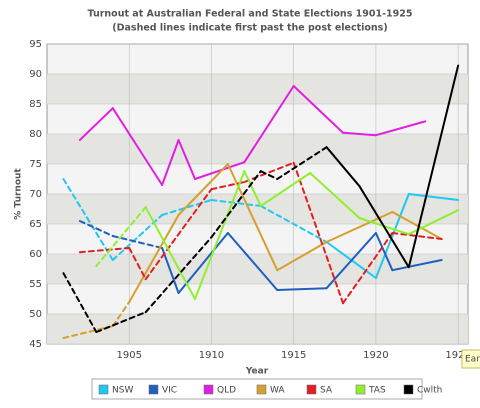 The width and height of the screenshot is (480, 408). What do you see at coordinates (19, 194) in the screenshot?
I see `y-axis-label: % Turnout` at bounding box center [19, 194].